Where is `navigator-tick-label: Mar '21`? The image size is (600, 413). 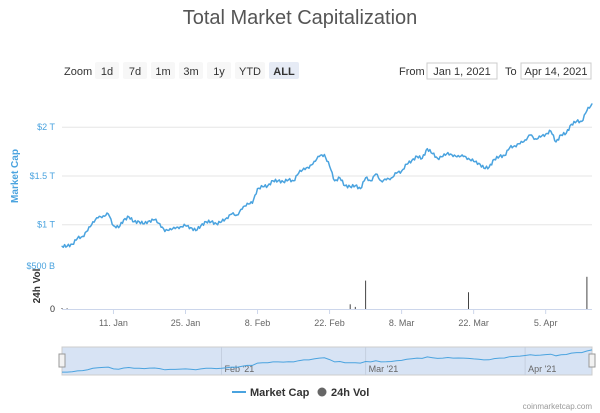
navigator-tick-label: Mar '21 is located at coordinates (384, 369).